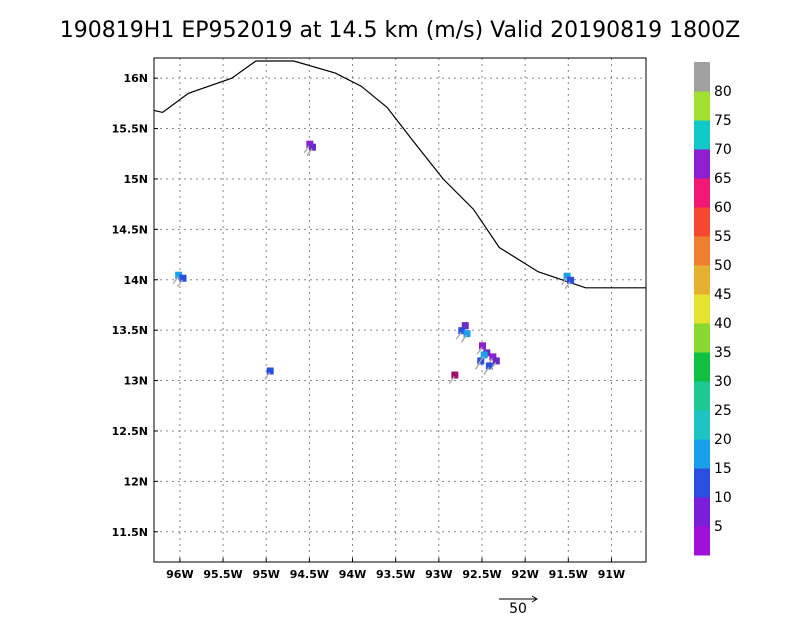  Describe the element at coordinates (135, 481) in the screenshot. I see `lat-tick-label: 12N` at that location.